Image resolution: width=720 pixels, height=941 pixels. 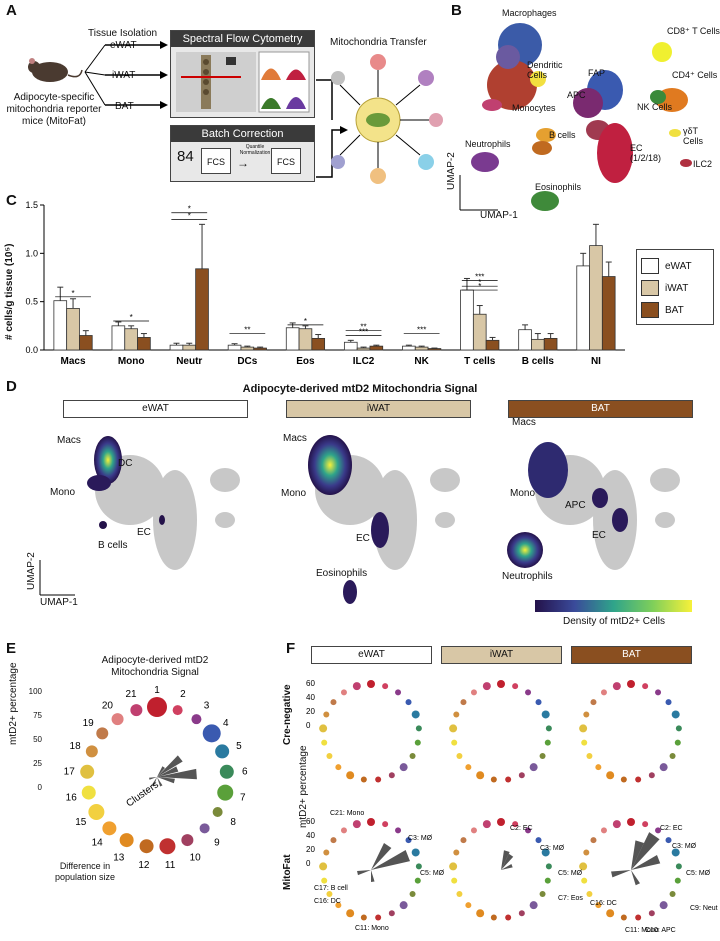 I want to click on legend-item-ewat: eWAT, so click(x=675, y=266).